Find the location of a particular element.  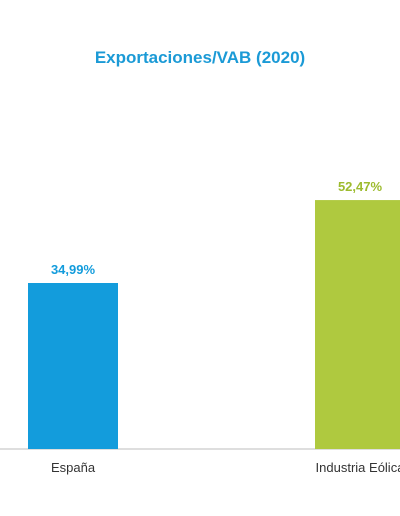

category-label-industria-eolica: Industria Eólica is located at coordinates (358, 467).